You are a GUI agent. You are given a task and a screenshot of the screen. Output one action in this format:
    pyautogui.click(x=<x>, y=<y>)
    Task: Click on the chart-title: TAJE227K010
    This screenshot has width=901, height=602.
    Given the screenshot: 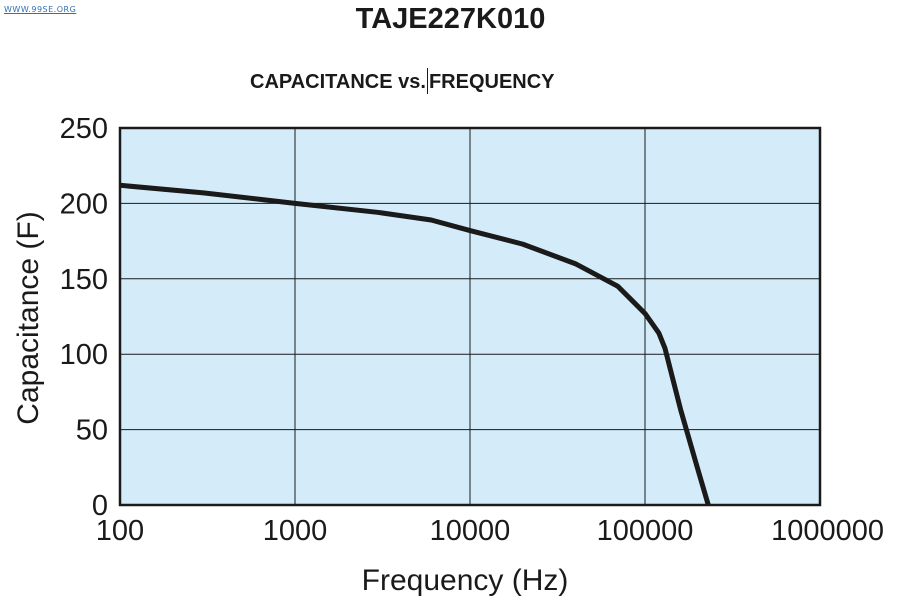 What is the action you would take?
    pyautogui.click(x=450, y=19)
    